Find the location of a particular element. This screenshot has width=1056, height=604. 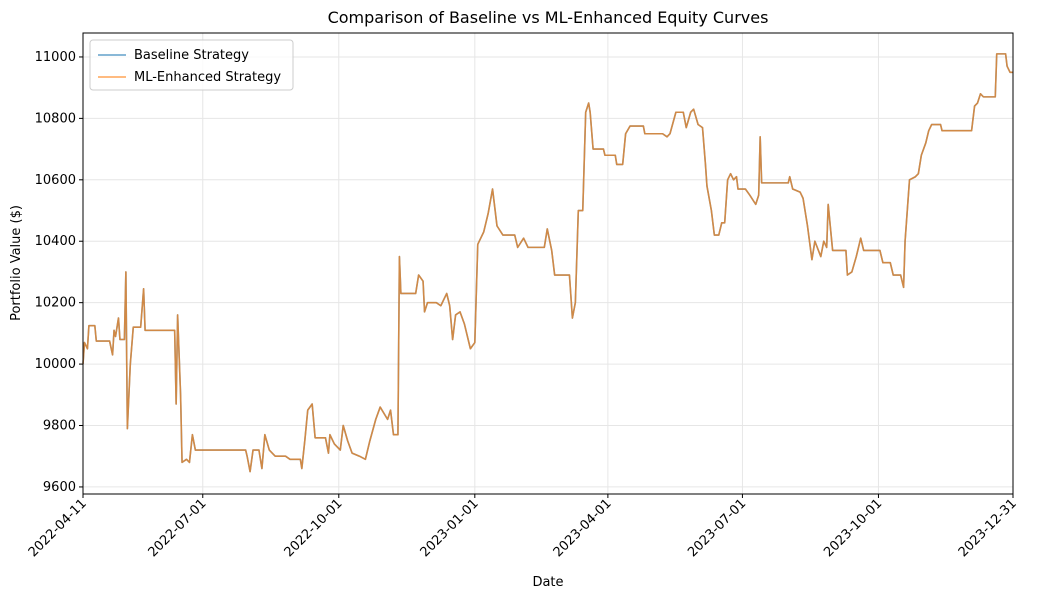

x-axis-label: Date is located at coordinates (547, 582).